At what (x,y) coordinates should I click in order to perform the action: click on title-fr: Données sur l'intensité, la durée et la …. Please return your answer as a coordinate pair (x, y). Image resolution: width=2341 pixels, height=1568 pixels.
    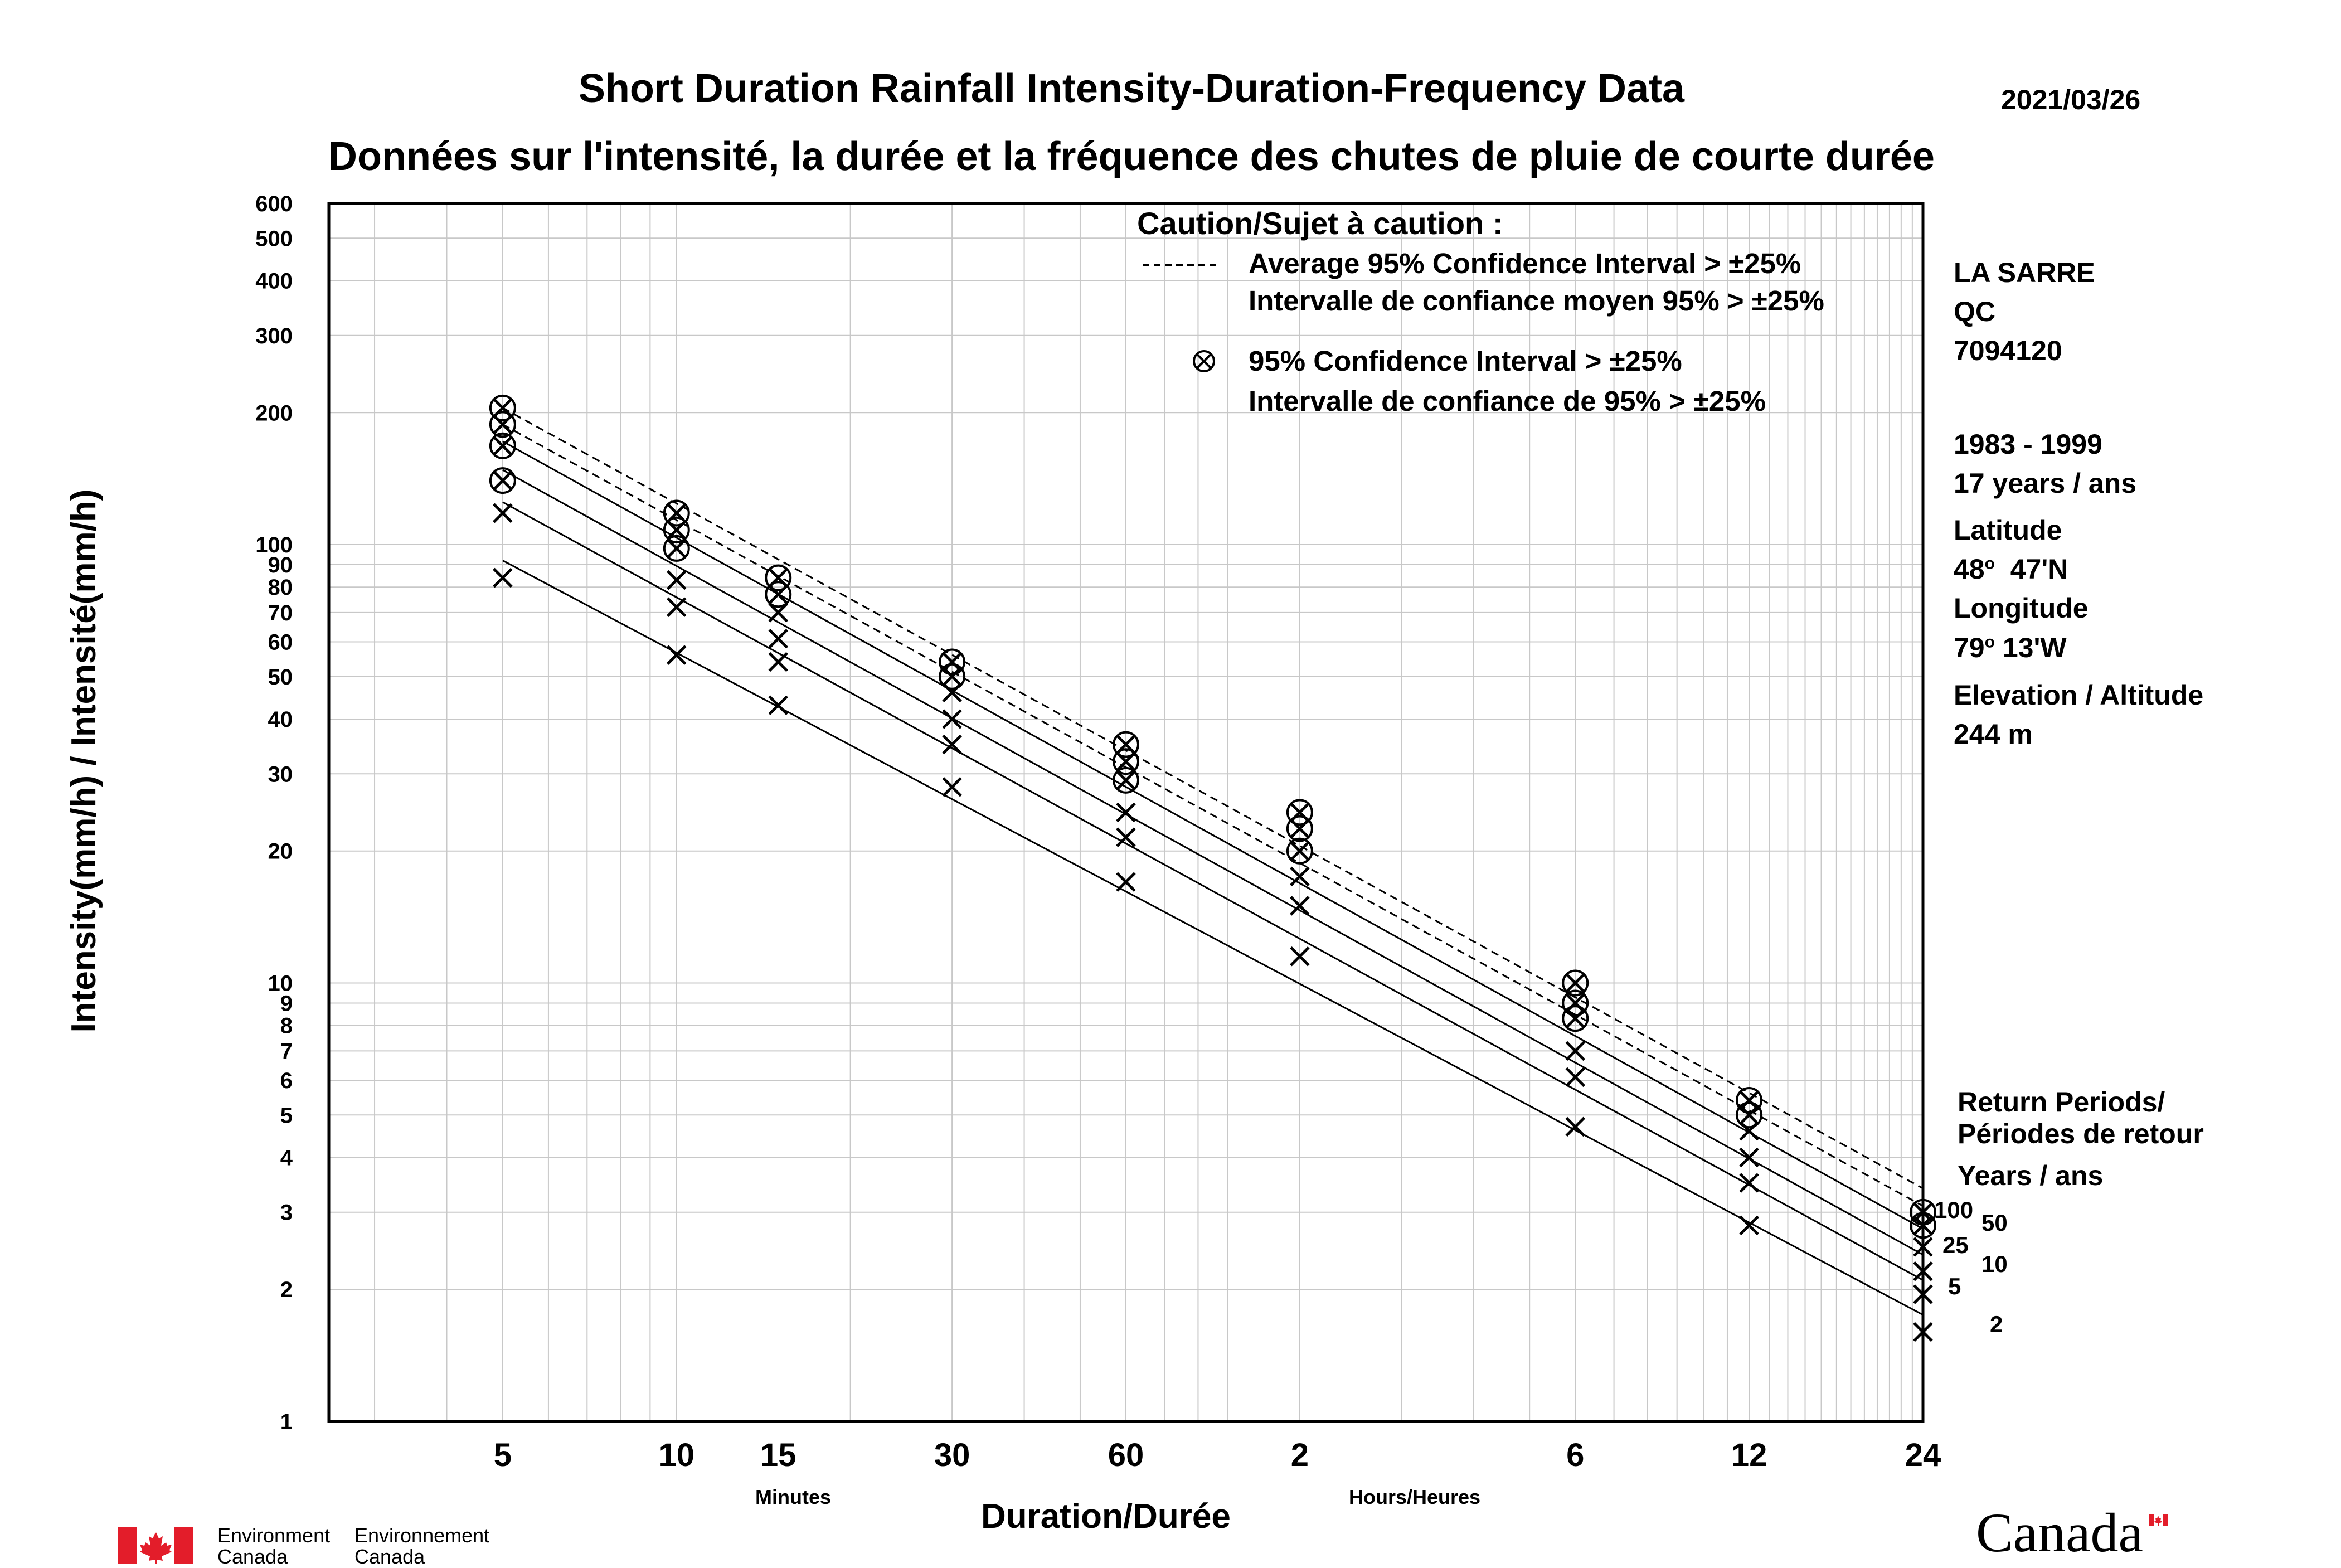
    Looking at the image, I should click on (1132, 156).